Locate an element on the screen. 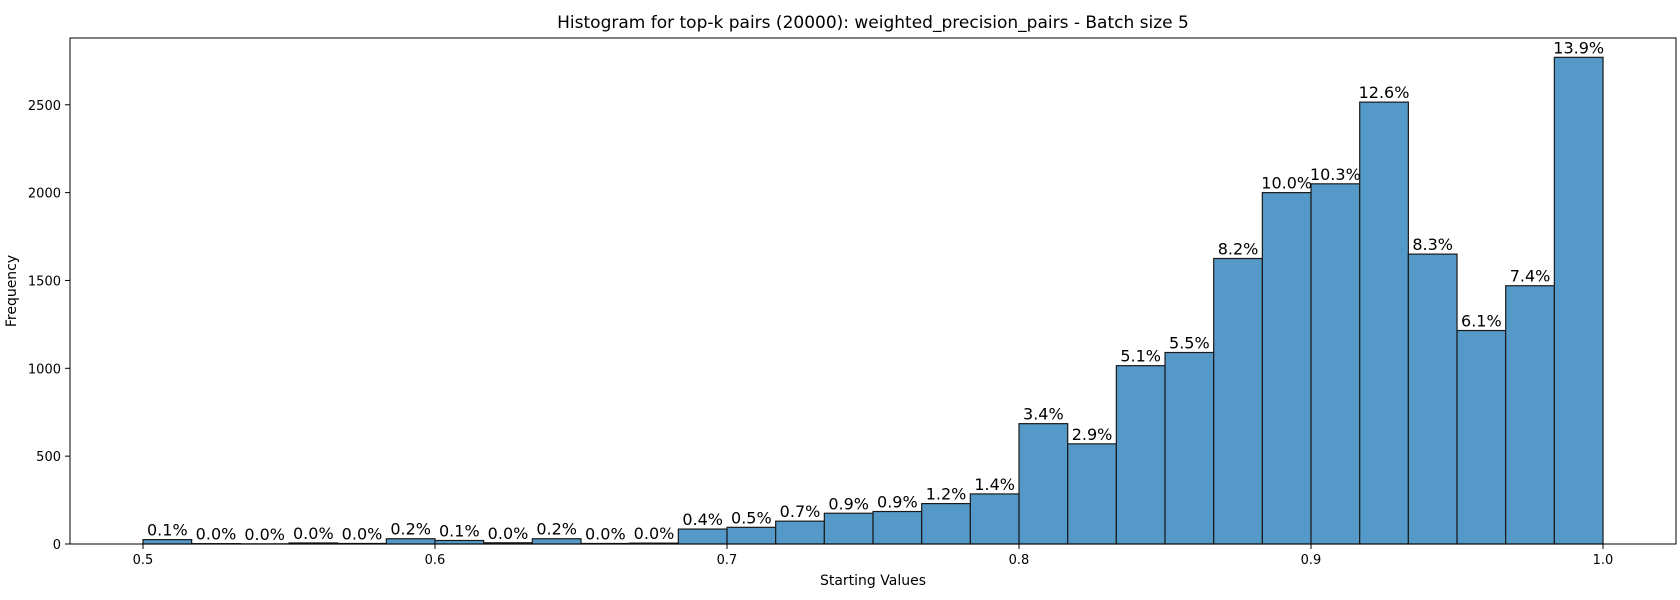 This screenshot has width=1680, height=600. bar-value-label: 8.3% is located at coordinates (1432, 244).